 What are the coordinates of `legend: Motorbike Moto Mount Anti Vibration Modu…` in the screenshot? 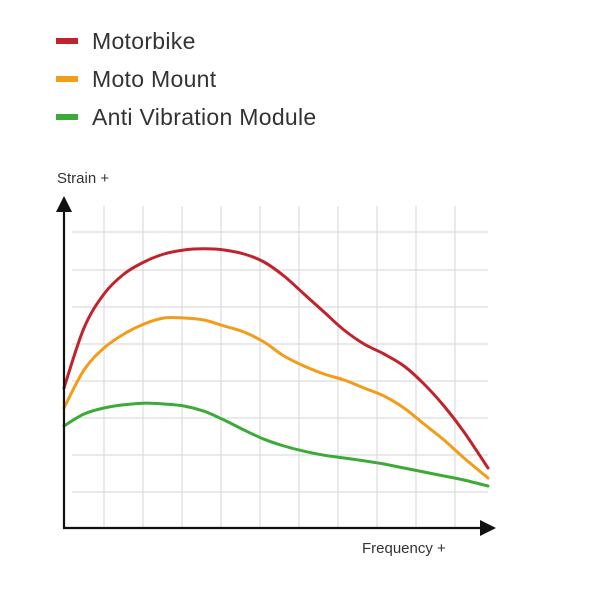 It's located at (186, 79).